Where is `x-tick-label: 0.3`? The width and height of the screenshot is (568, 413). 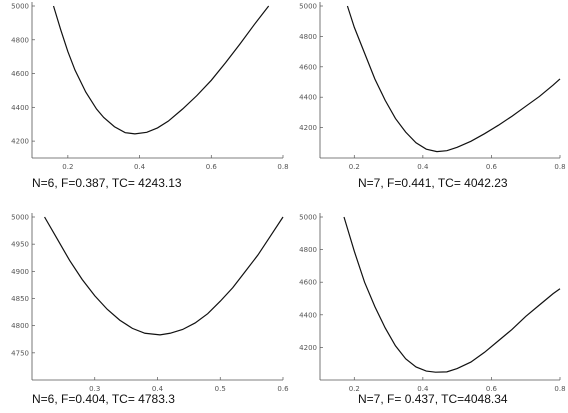 x-tick-label: 0.3 is located at coordinates (94, 389).